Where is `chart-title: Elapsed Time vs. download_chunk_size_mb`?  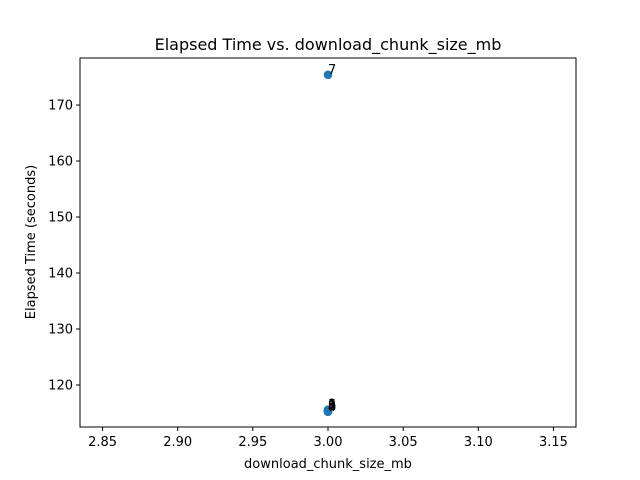 chart-title: Elapsed Time vs. download_chunk_size_mb is located at coordinates (328, 45).